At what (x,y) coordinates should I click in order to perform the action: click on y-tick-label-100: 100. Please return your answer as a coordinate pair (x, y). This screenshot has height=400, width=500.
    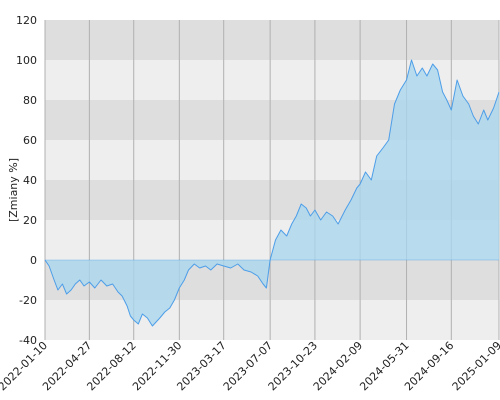
    Looking at the image, I should click on (26, 60).